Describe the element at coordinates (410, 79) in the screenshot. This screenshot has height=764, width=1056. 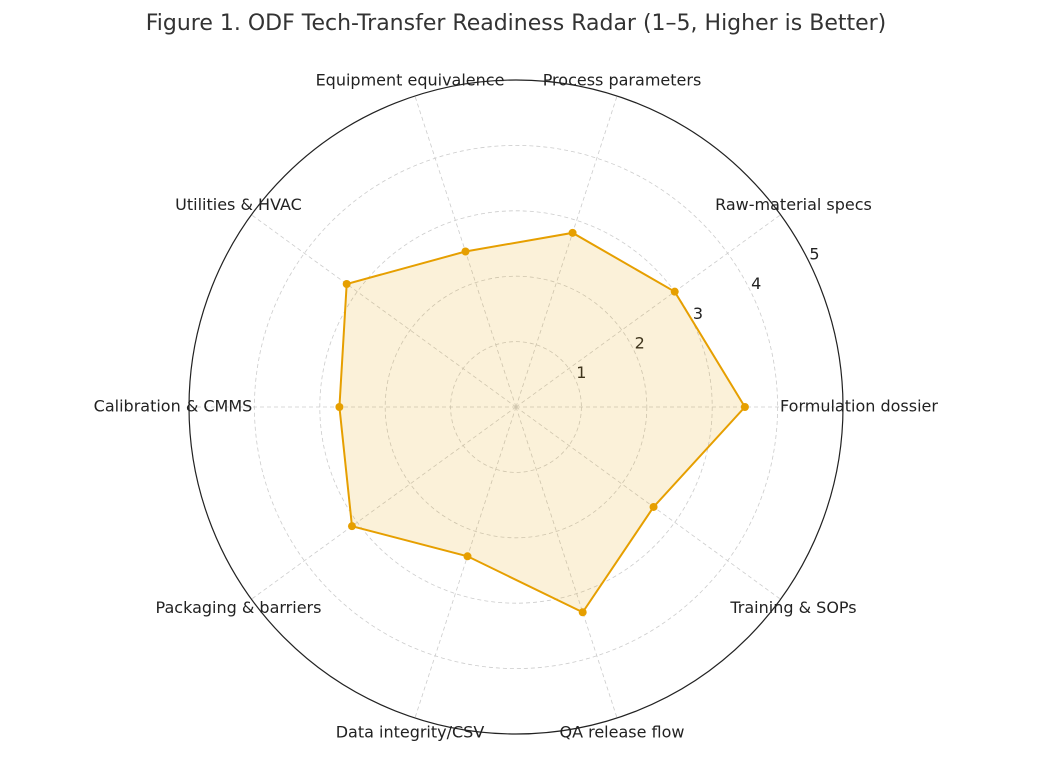
I see `category-label: Equipment equivalence` at that location.